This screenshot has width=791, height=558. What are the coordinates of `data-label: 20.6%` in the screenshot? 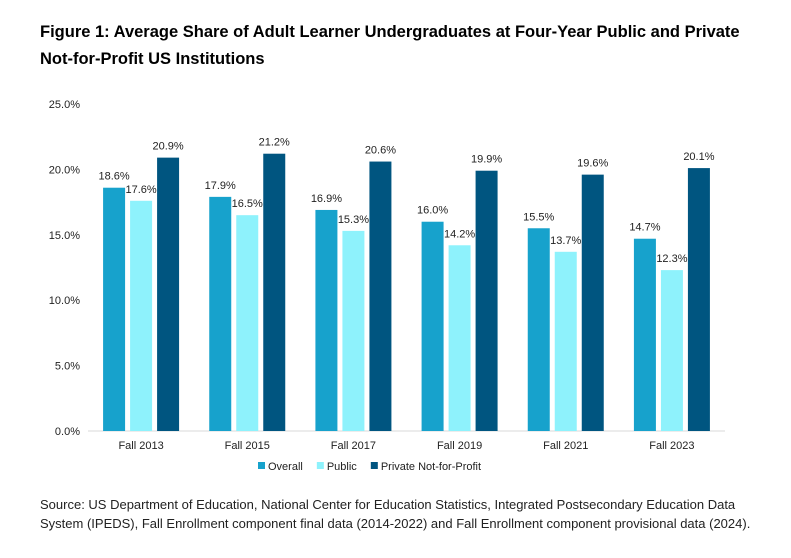 It's located at (380, 151).